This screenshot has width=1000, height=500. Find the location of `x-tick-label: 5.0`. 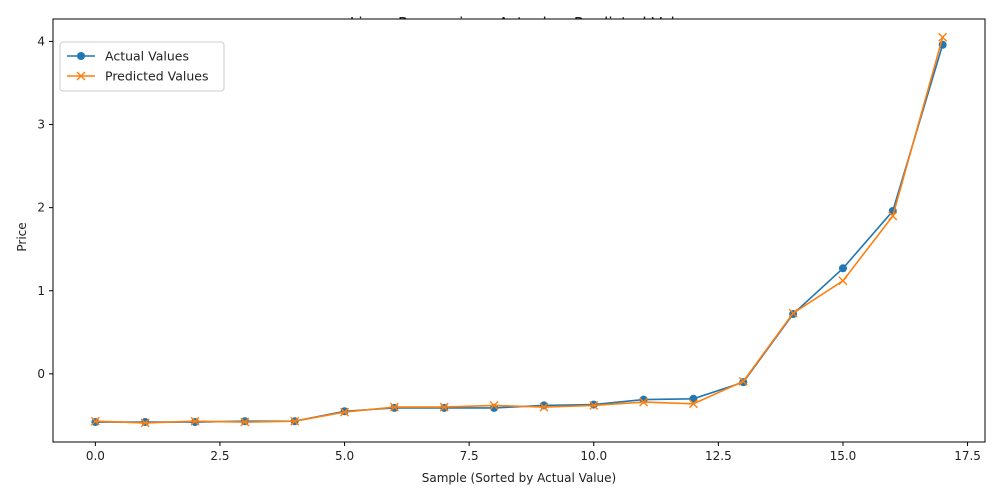

x-tick-label: 5.0 is located at coordinates (344, 456).